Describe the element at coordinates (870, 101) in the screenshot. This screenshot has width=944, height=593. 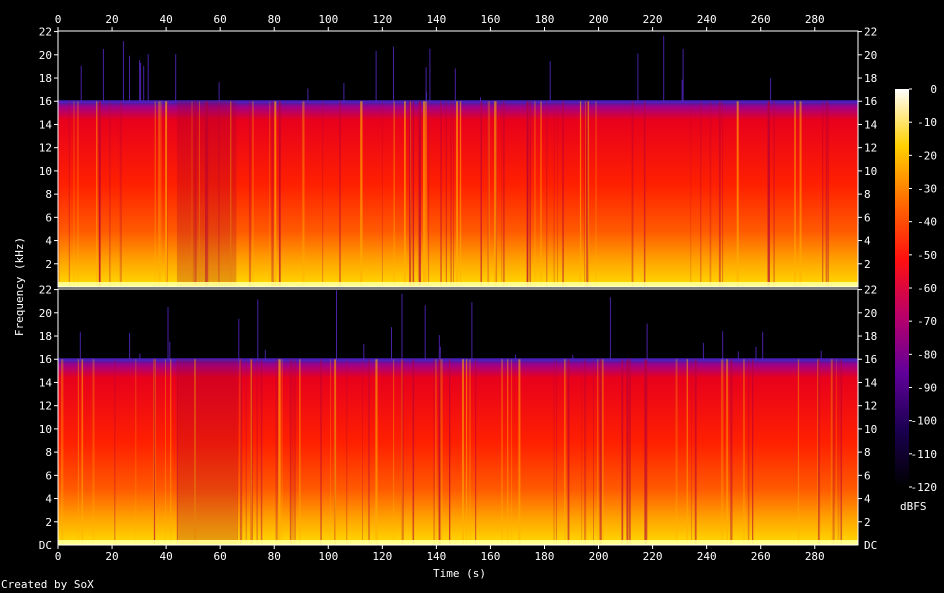
I see `y-tick-label: 16` at that location.